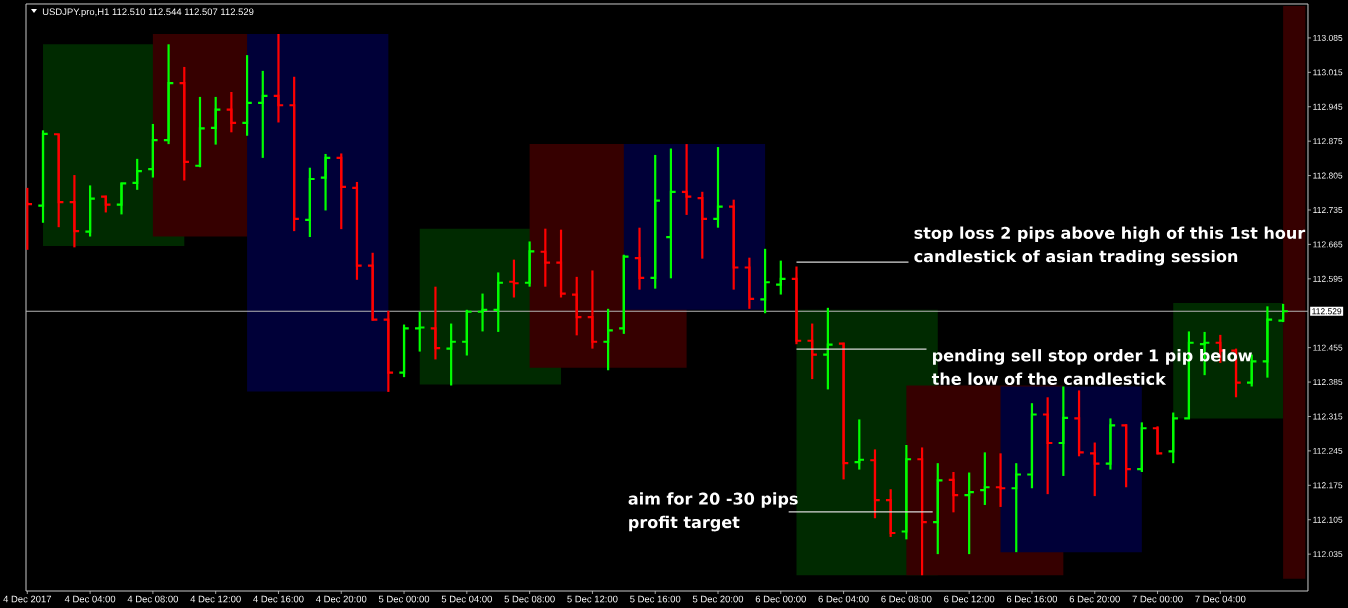 Image resolution: width=1348 pixels, height=608 pixels. Describe the element at coordinates (1328, 382) in the screenshot. I see `y-tick-label: 112.385` at that location.